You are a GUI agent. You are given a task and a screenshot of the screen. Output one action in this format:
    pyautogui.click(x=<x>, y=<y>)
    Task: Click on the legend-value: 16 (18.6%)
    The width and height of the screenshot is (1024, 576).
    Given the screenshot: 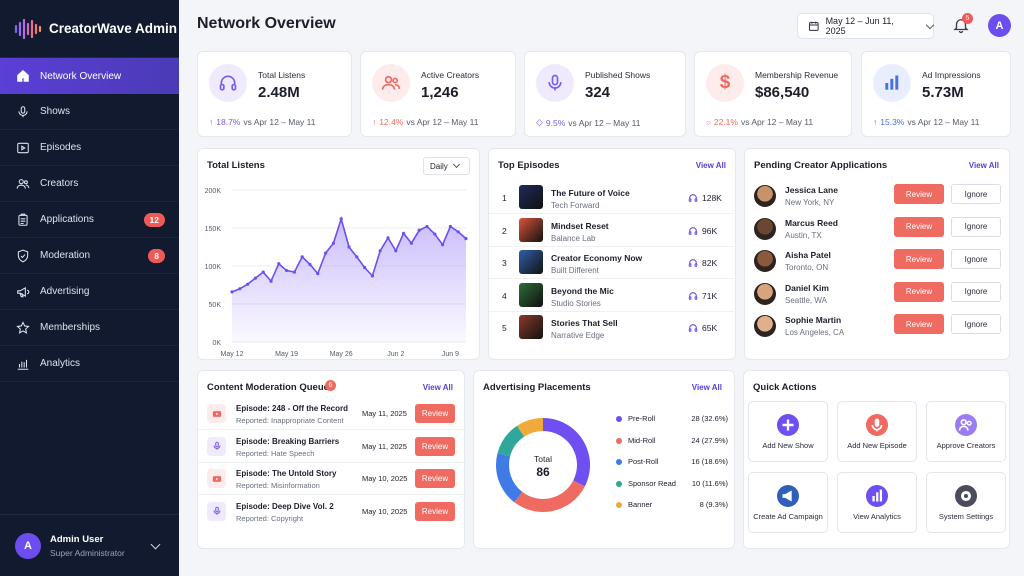 What is the action you would take?
    pyautogui.click(x=709, y=461)
    